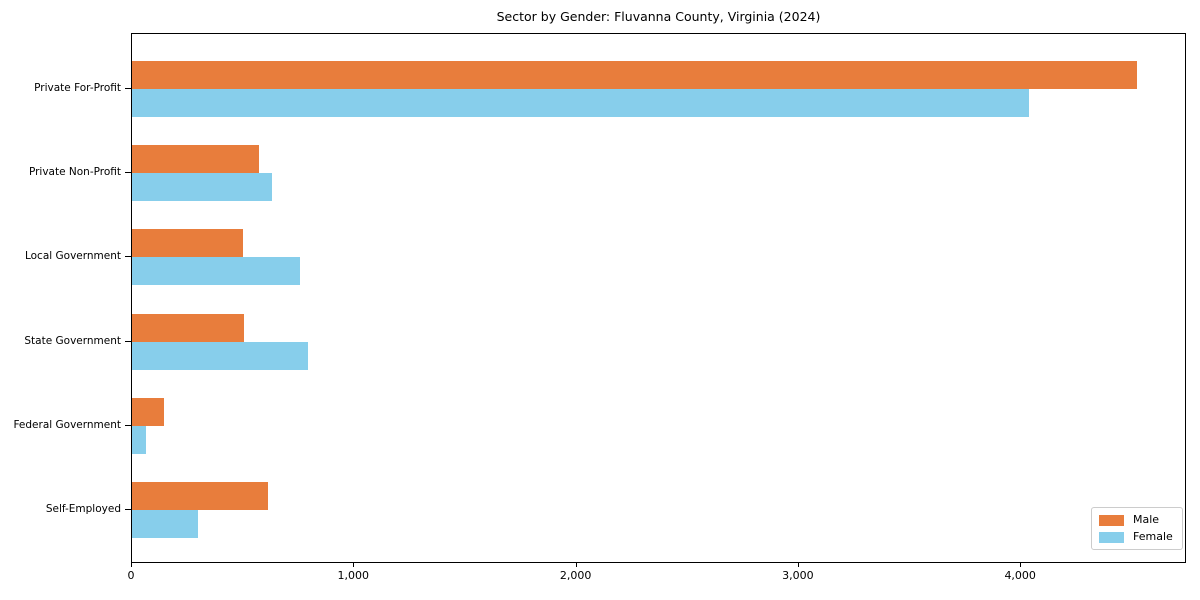 The height and width of the screenshot is (600, 1200). What do you see at coordinates (200, 496) in the screenshot?
I see `bar-male-self-employed` at bounding box center [200, 496].